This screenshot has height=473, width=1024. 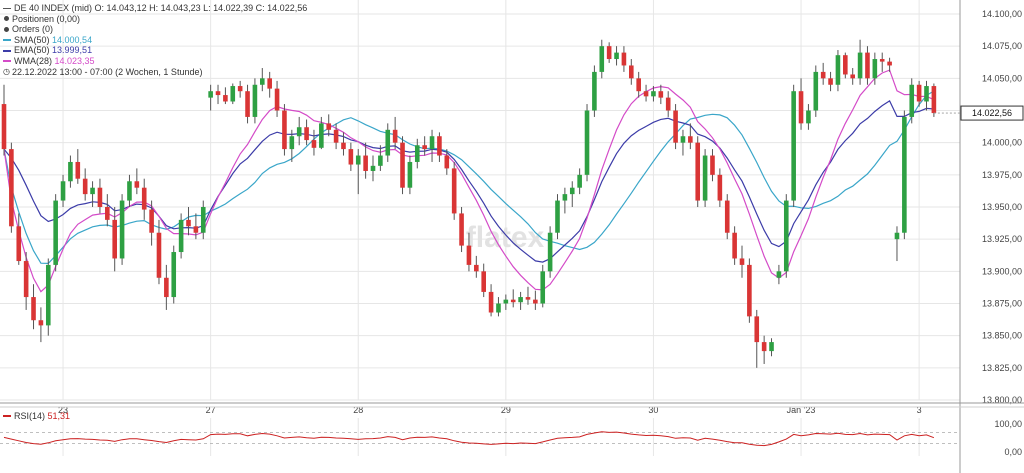 What do you see at coordinates (1002, 271) in the screenshot?
I see `y-tick-label: 13.900,00` at bounding box center [1002, 271].